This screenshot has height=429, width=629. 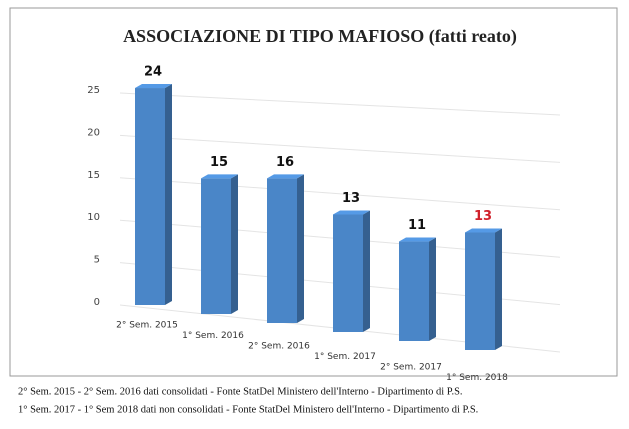 What do you see at coordinates (97, 302) in the screenshot?
I see `y-tick-label: 0` at bounding box center [97, 302].